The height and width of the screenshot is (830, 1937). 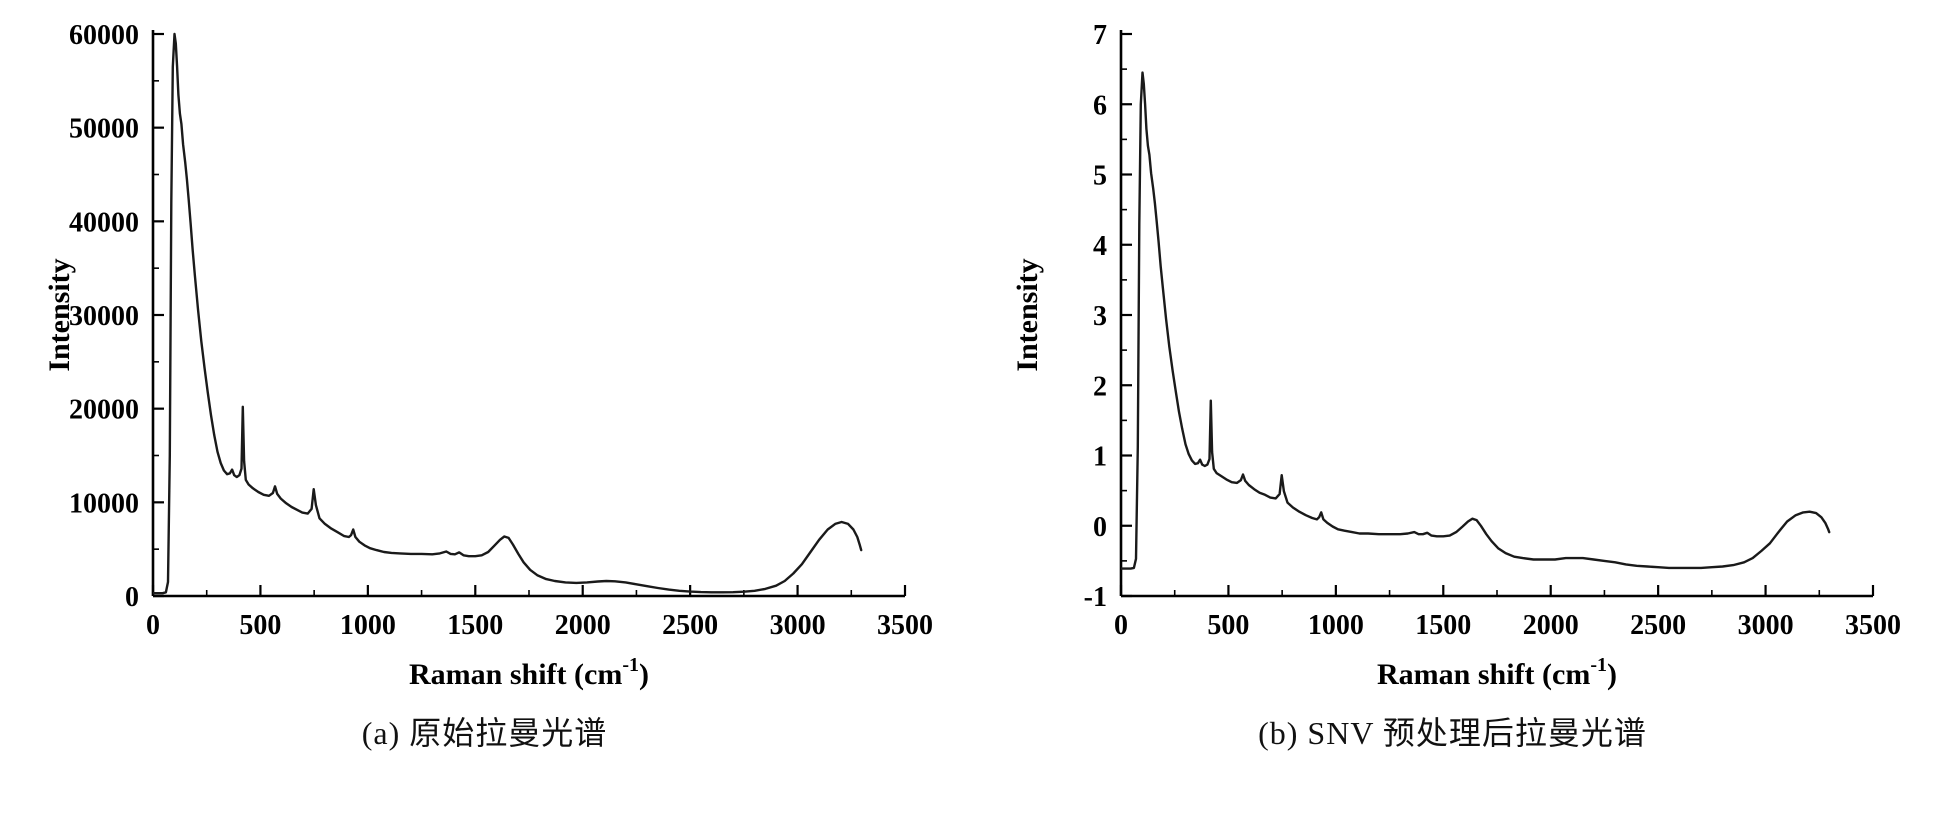 I want to click on y-tick-label: 6, so click(x=1100, y=105).